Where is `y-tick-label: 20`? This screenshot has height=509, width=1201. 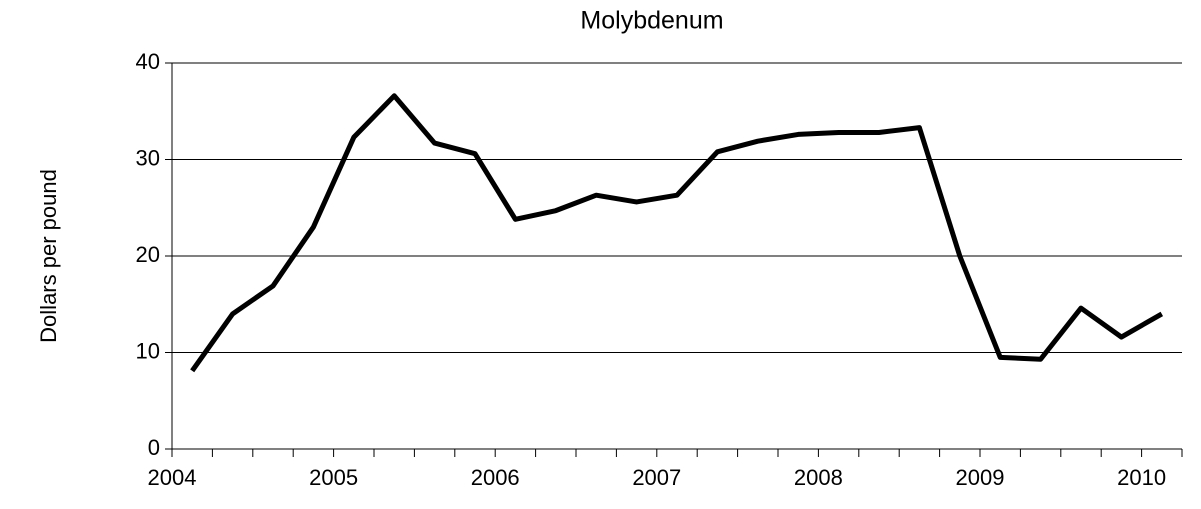
y-tick-label: 20 is located at coordinates (148, 254).